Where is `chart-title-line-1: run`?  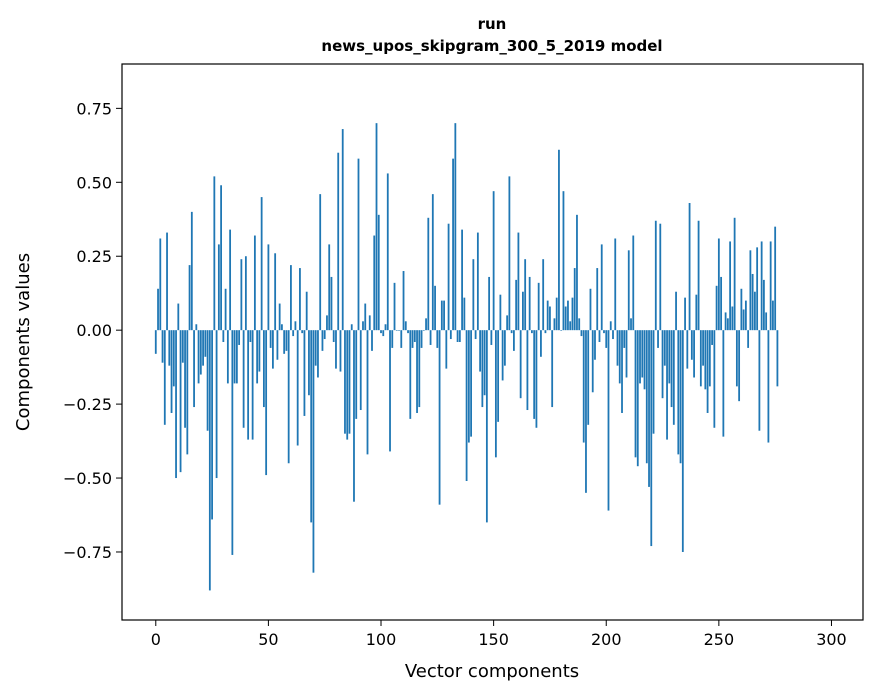
chart-title-line-1: run is located at coordinates (492, 24).